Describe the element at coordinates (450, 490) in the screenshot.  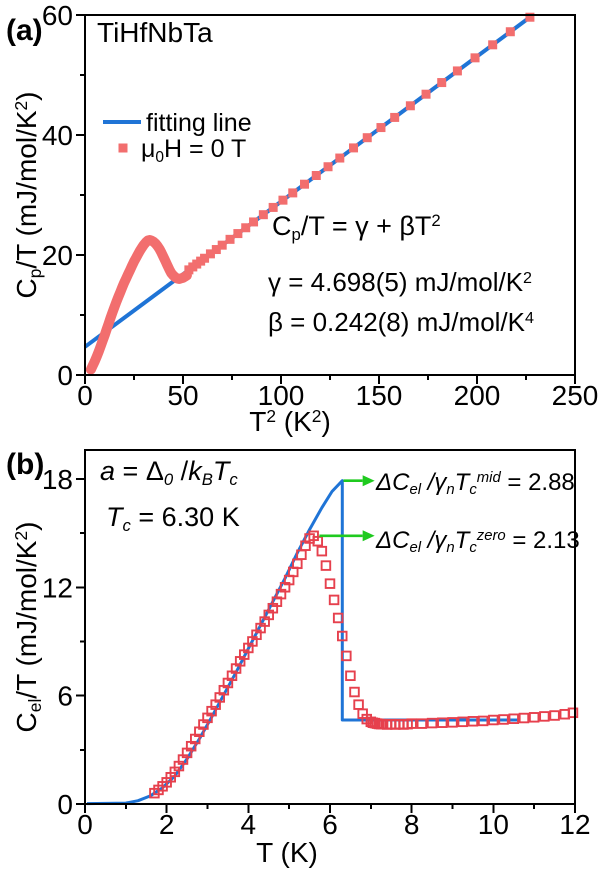
I see `jump-mid-sub2: n` at that location.